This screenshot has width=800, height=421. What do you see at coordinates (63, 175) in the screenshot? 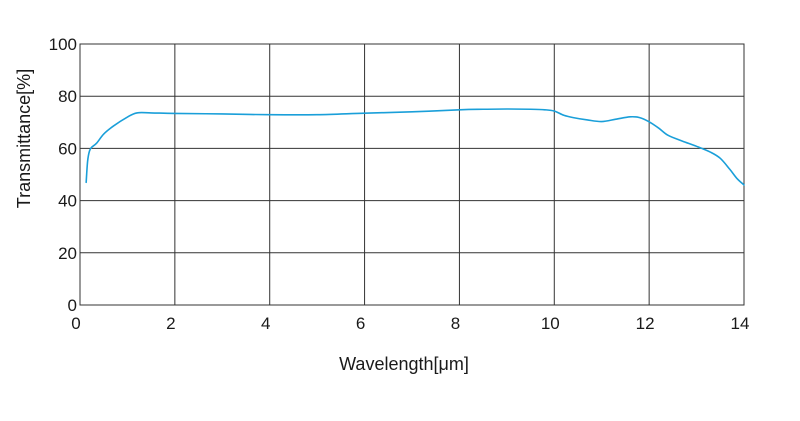
I see `y-tick-labels: 0 20 40 60 80 100` at bounding box center [63, 175].